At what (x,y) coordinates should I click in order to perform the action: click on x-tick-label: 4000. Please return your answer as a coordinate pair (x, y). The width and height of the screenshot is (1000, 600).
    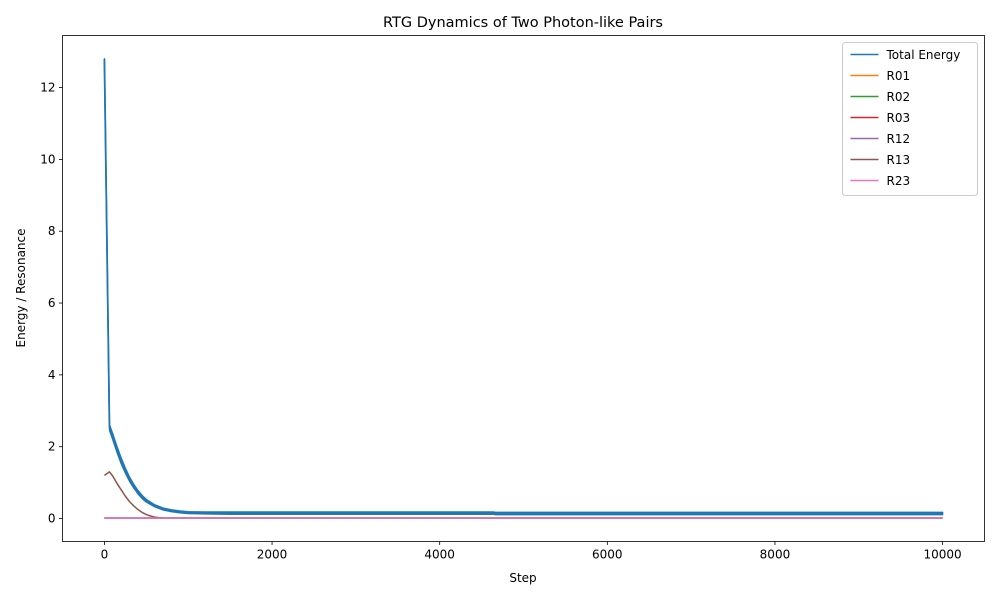
    Looking at the image, I should click on (439, 555).